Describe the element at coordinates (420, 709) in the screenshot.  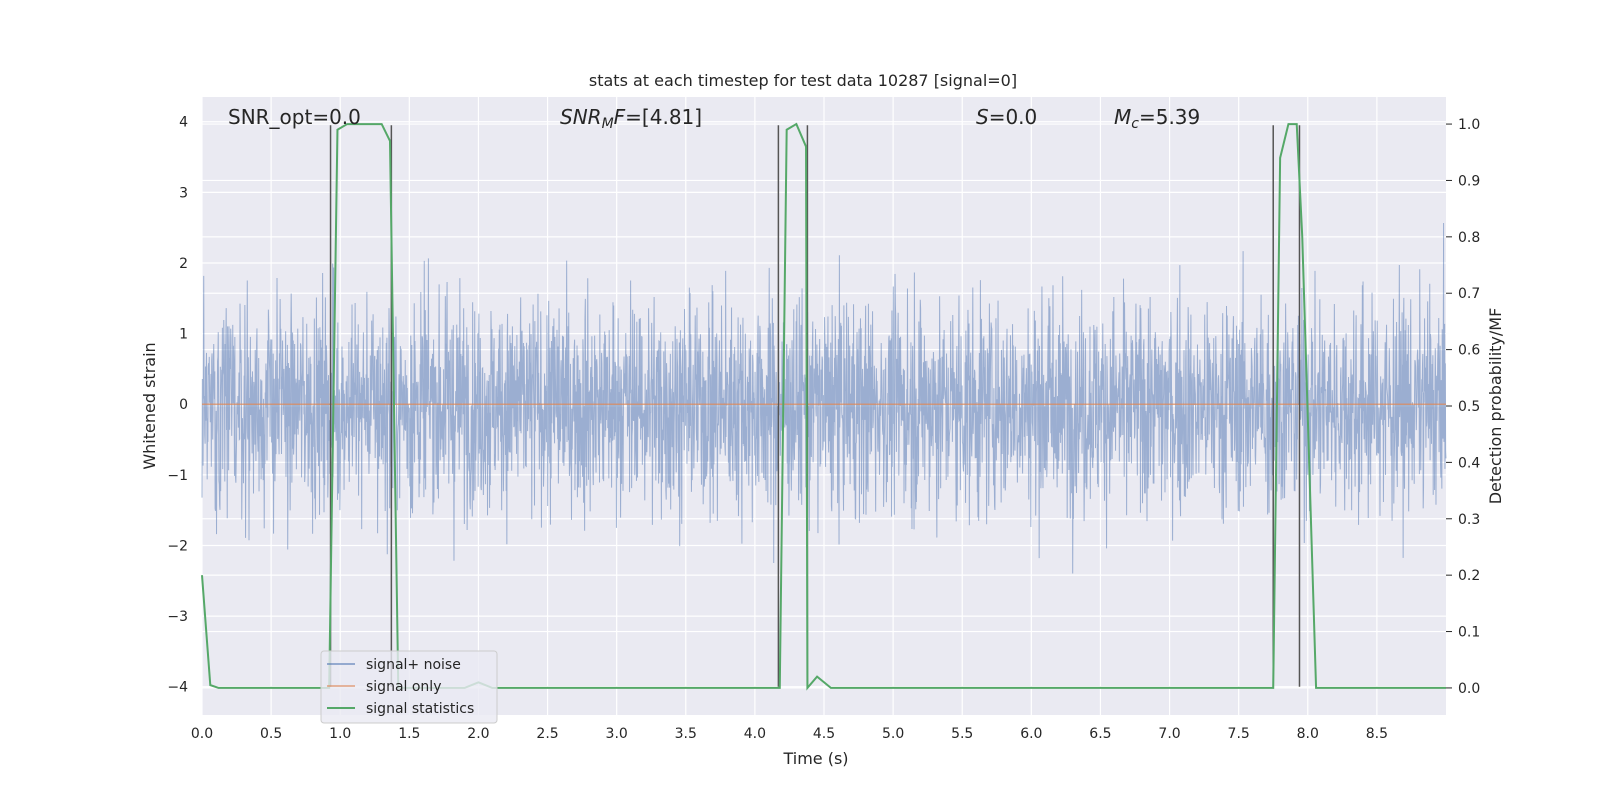
I see `legend-label-signal-statistics: signal statistics` at that location.